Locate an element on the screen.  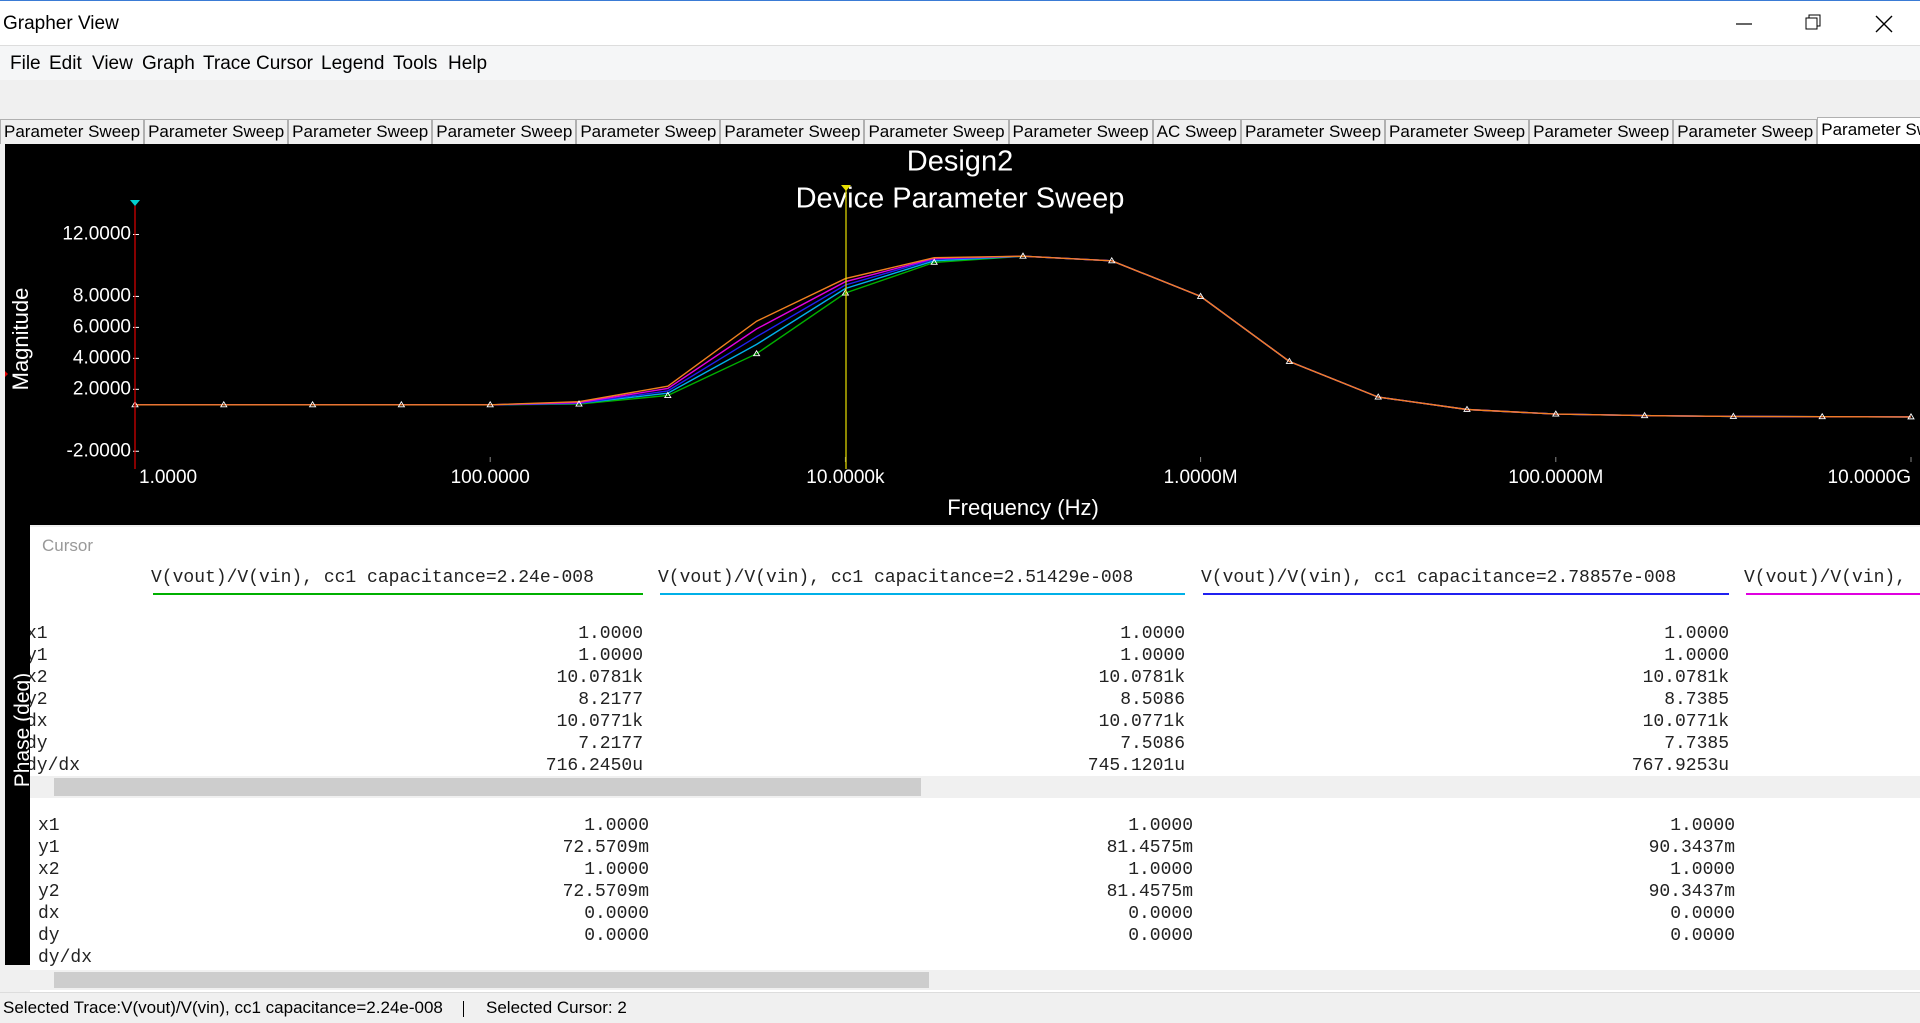
menu-item: Graph is located at coordinates (168, 63).